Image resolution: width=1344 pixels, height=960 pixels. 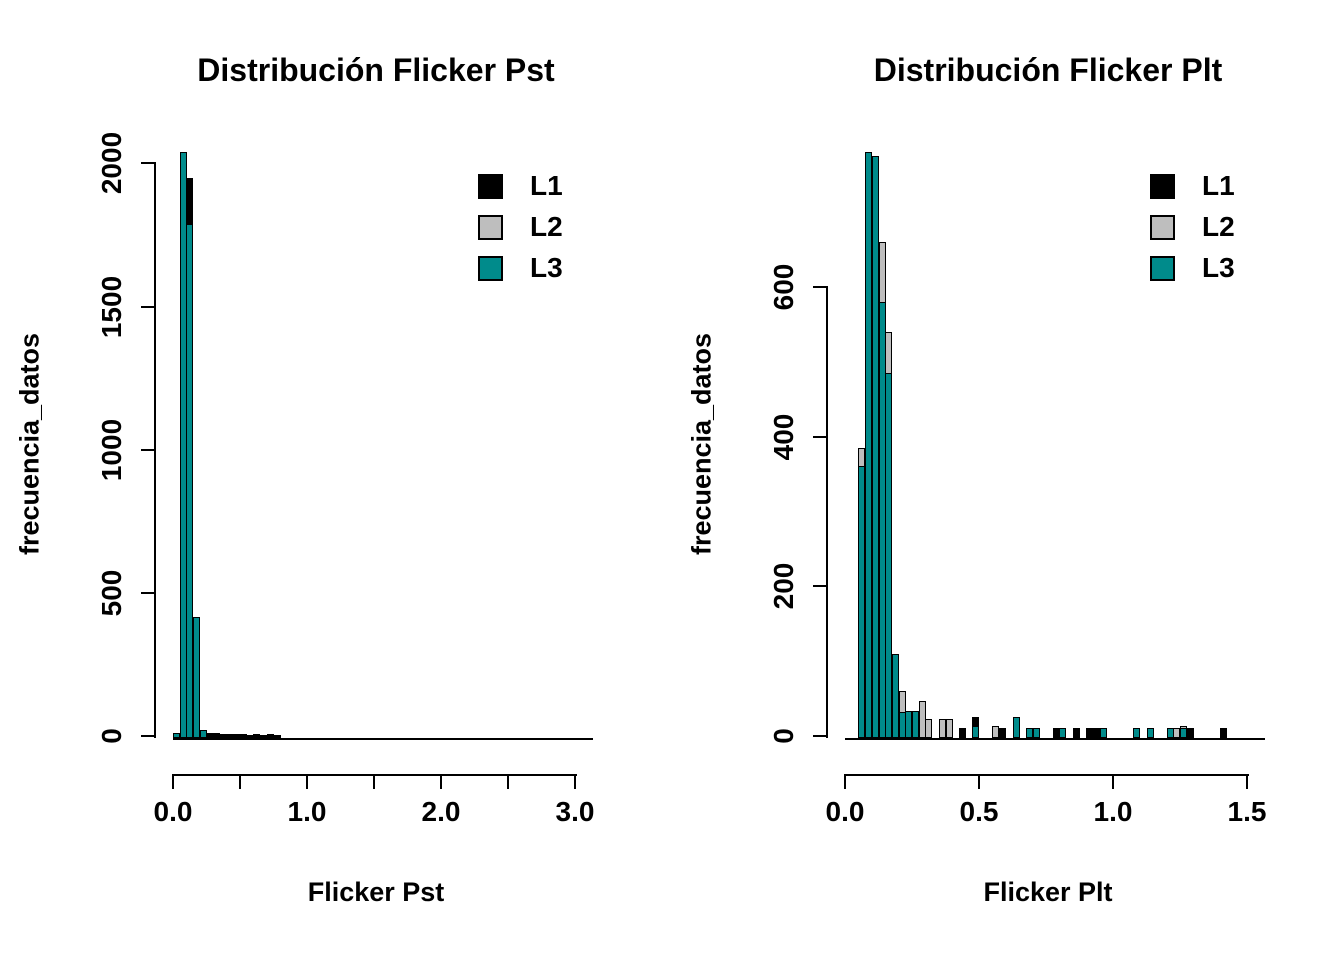 I want to click on y-tick-label: 2000, so click(x=111, y=163).